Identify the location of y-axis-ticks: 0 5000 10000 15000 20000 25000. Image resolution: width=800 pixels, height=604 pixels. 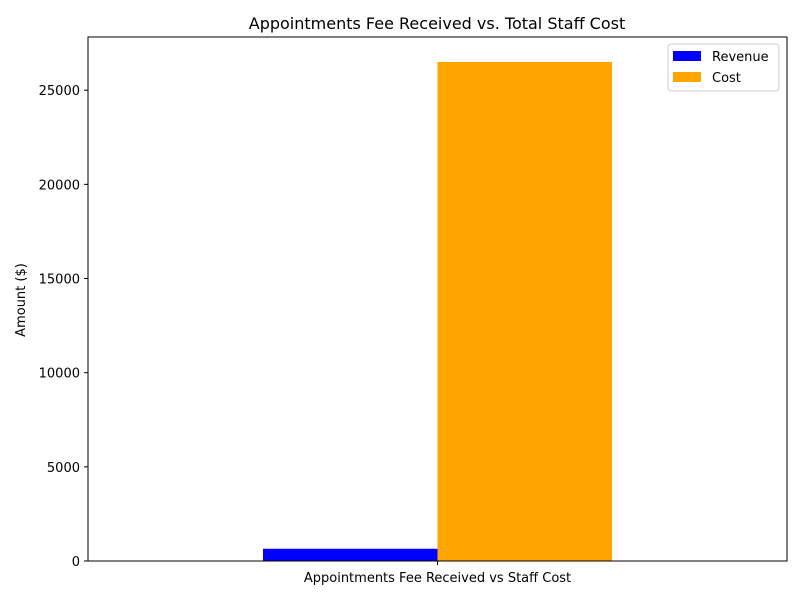
(63, 327).